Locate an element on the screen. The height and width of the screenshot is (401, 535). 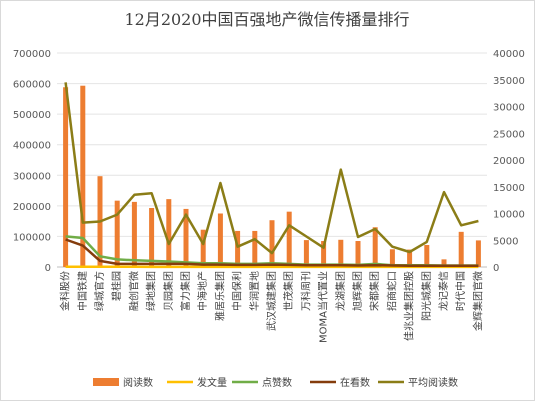
right-tick-label: 5000 is located at coordinates (505, 241).